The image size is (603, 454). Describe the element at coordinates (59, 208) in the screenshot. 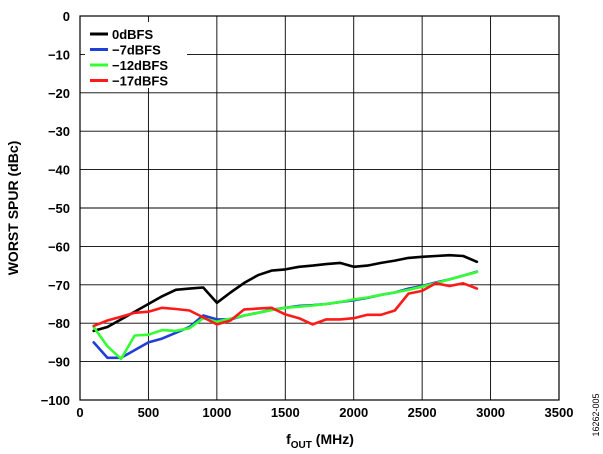

I see `y-tick-label: −50` at that location.